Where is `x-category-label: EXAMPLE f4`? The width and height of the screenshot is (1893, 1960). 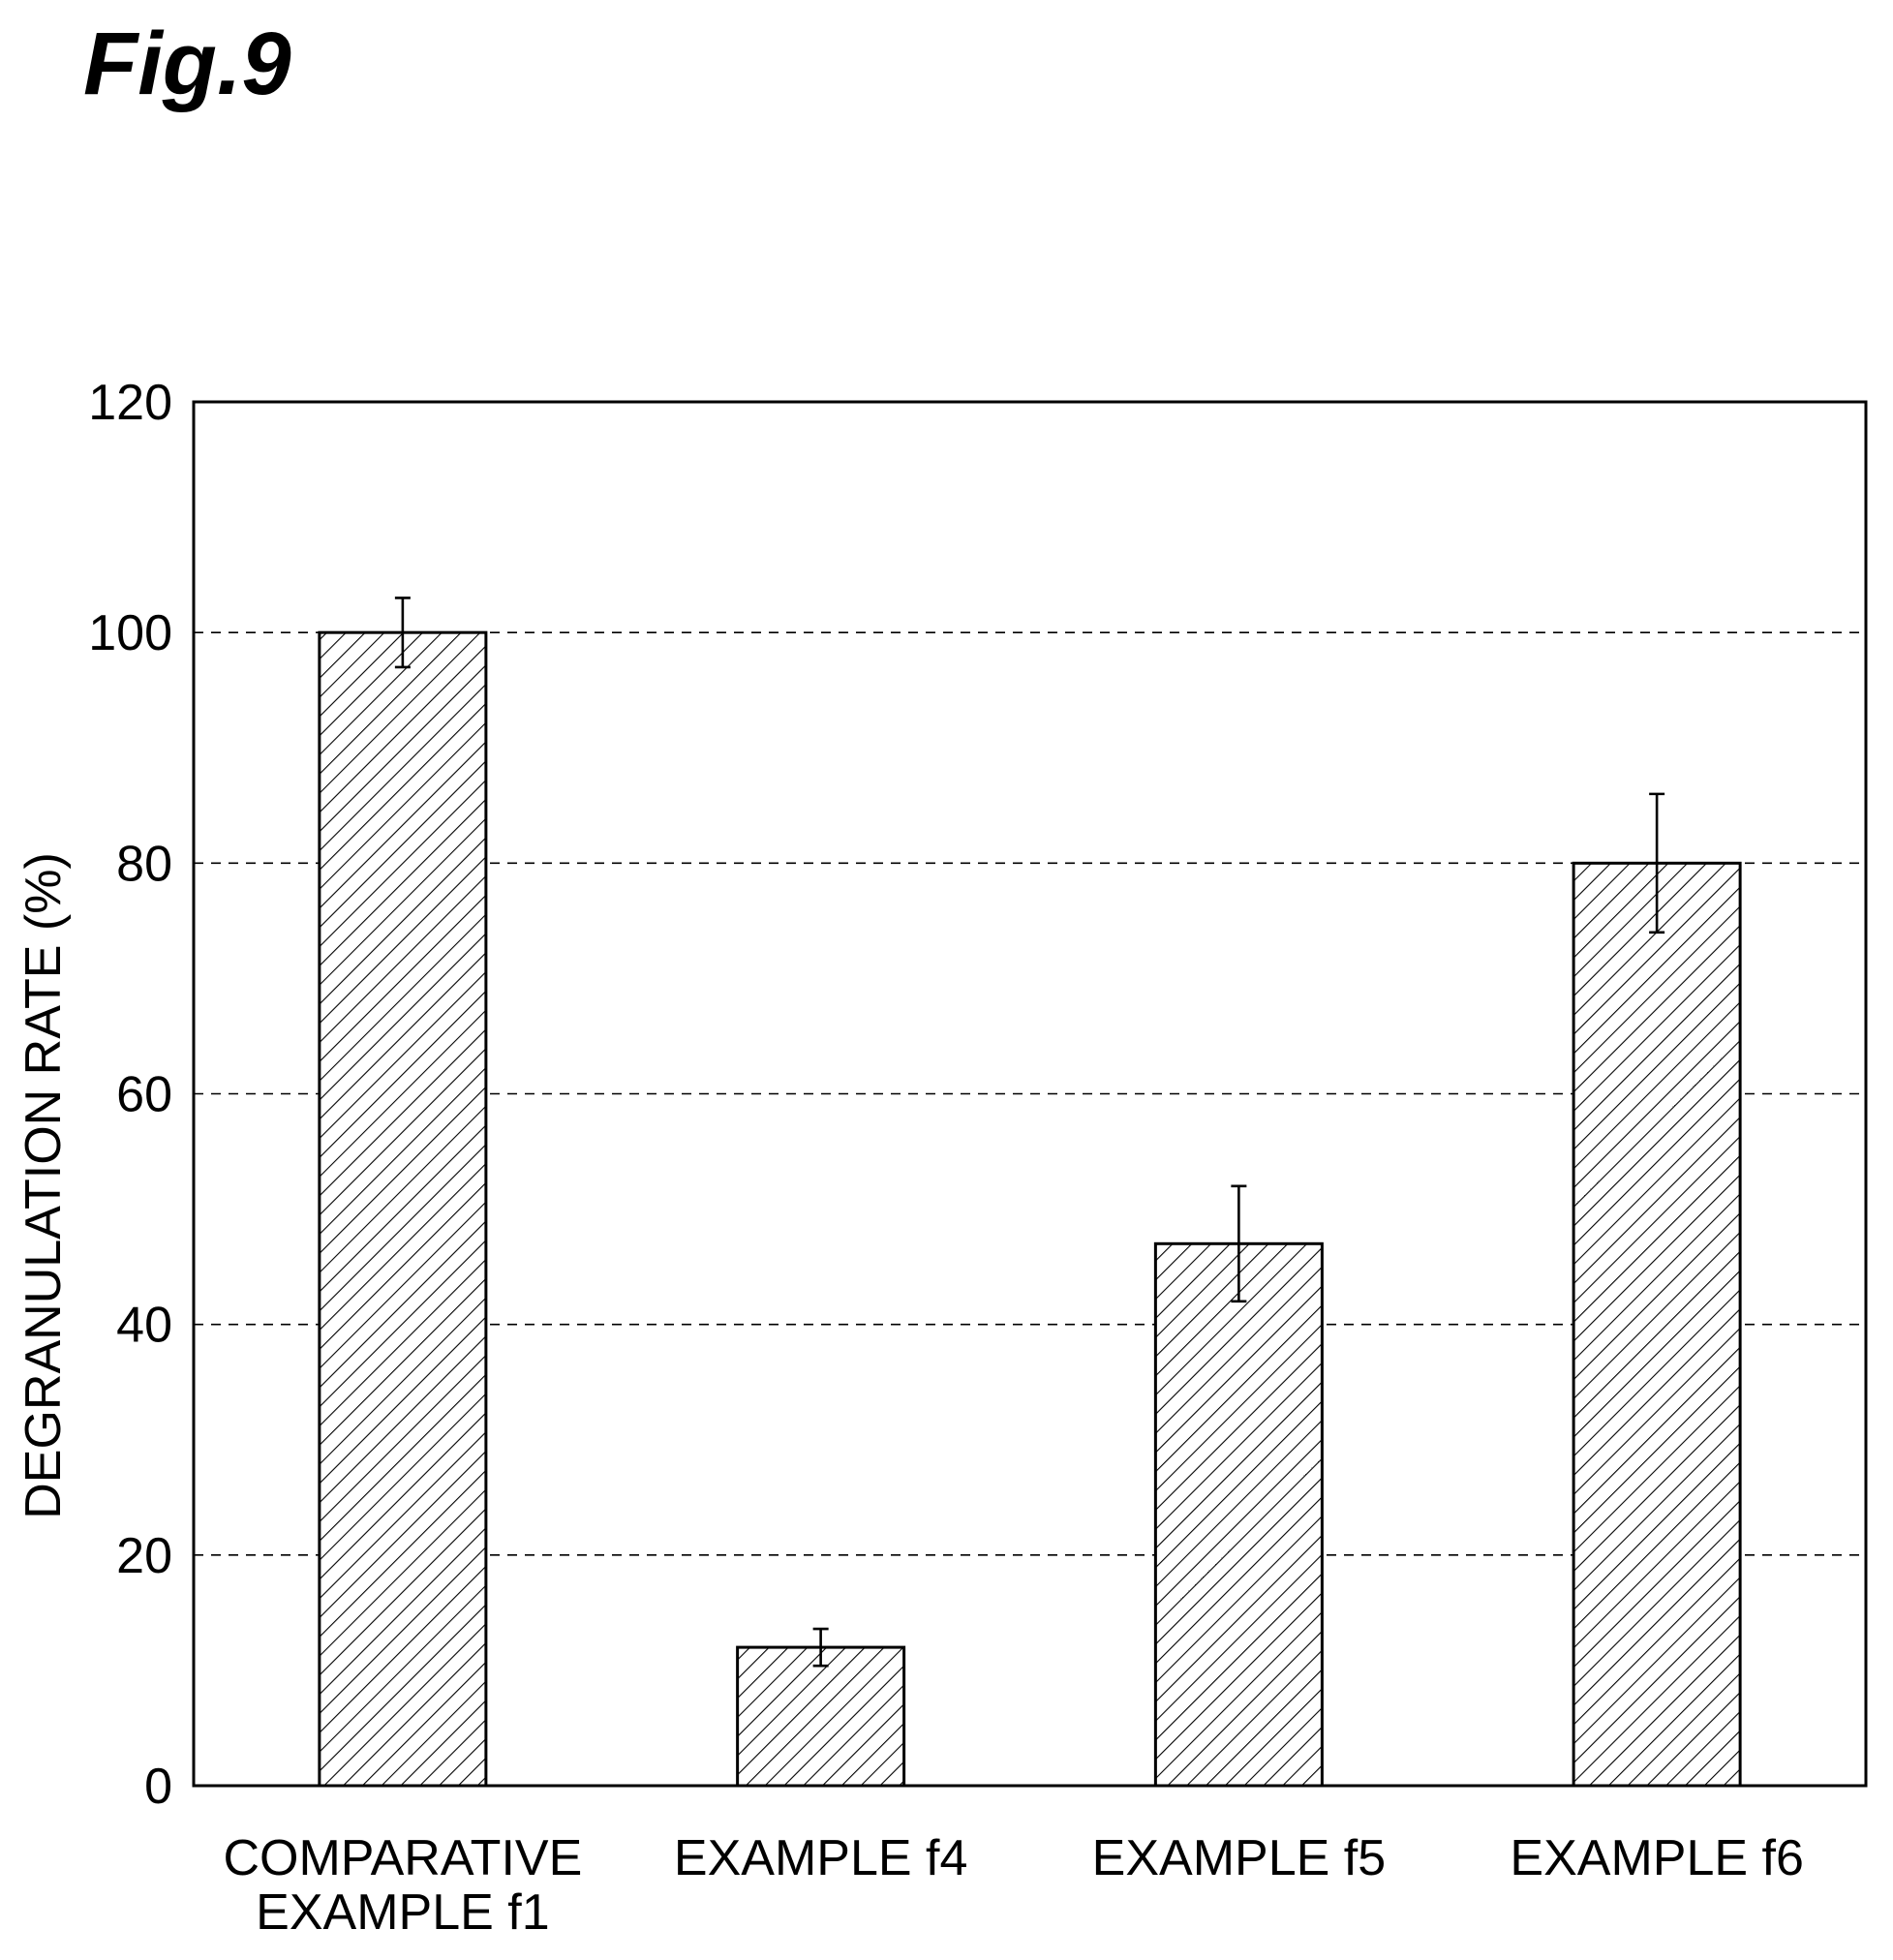
x-category-label: EXAMPLE f4 is located at coordinates (821, 1858).